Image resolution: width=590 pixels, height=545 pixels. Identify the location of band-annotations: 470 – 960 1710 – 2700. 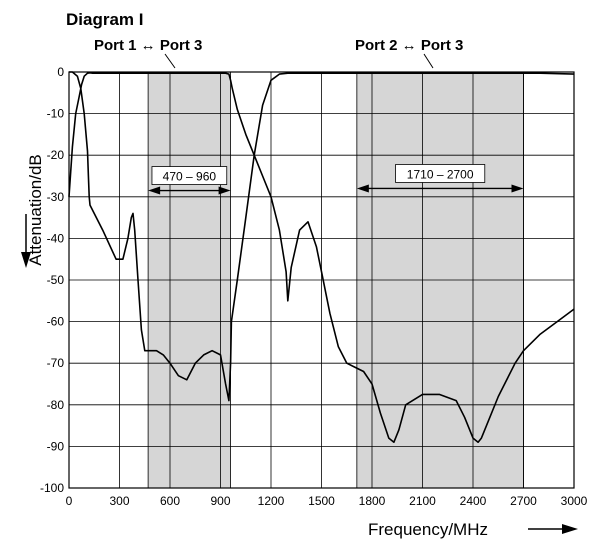
(336, 179).